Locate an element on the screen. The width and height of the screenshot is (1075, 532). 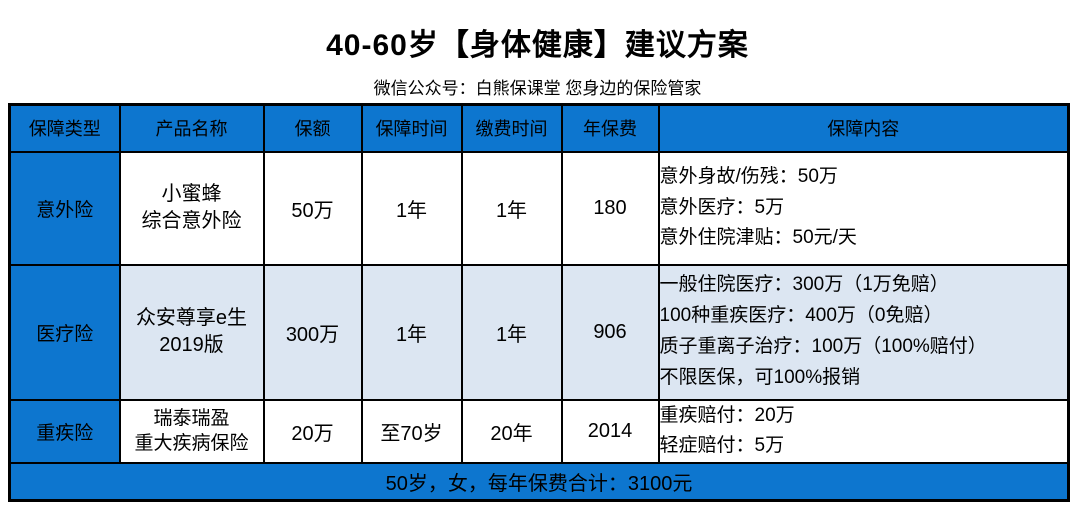
benefit-line: 不限医保，可100%报销 is located at coordinates (760, 377).